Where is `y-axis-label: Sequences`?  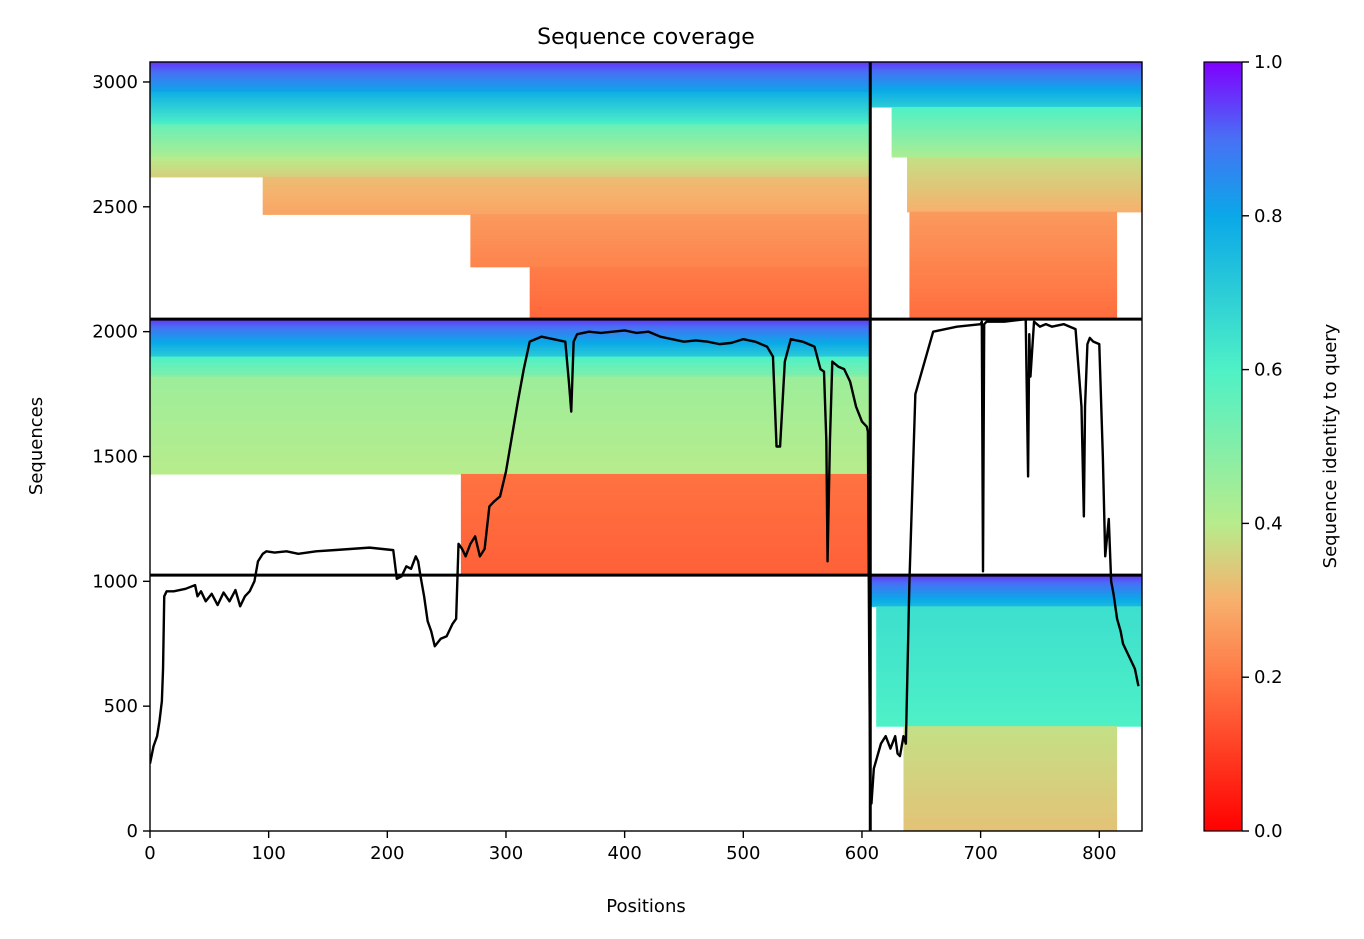 y-axis-label: Sequences is located at coordinates (36, 446).